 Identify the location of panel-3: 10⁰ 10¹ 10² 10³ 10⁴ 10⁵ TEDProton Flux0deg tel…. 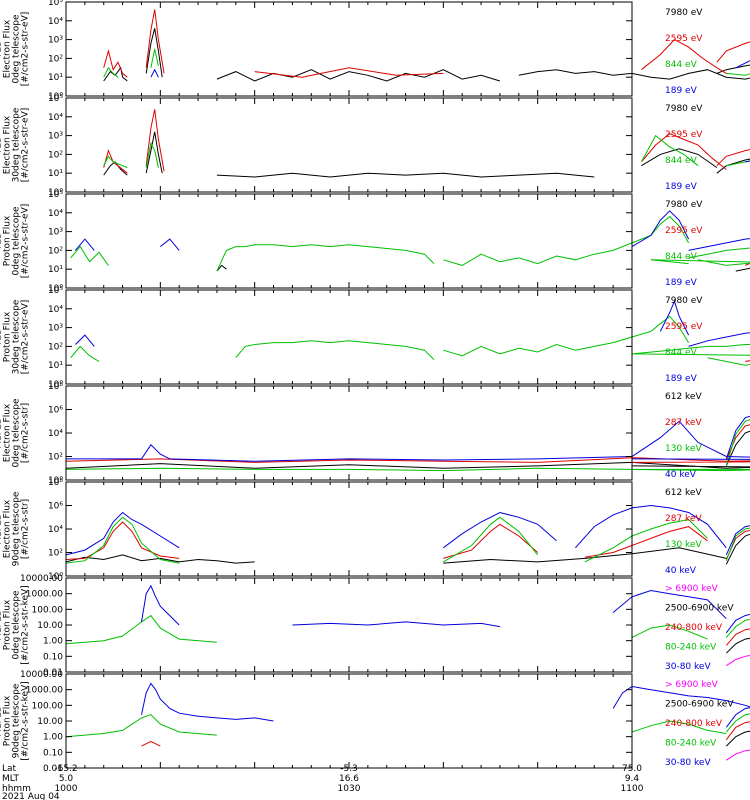
(375, 242).